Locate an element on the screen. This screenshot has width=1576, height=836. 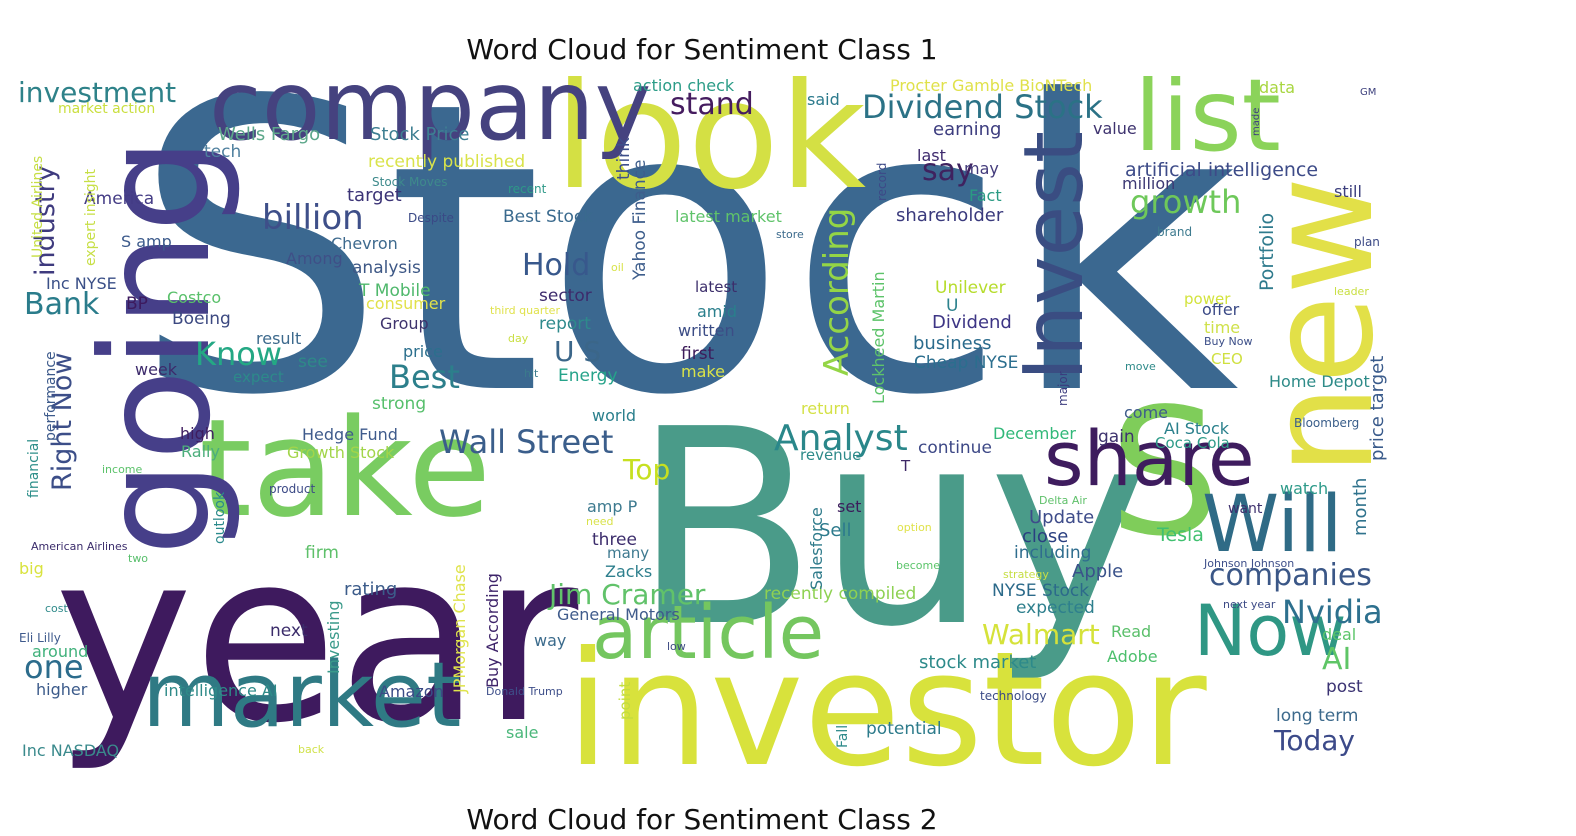
word-month: month is located at coordinates (1360, 506).